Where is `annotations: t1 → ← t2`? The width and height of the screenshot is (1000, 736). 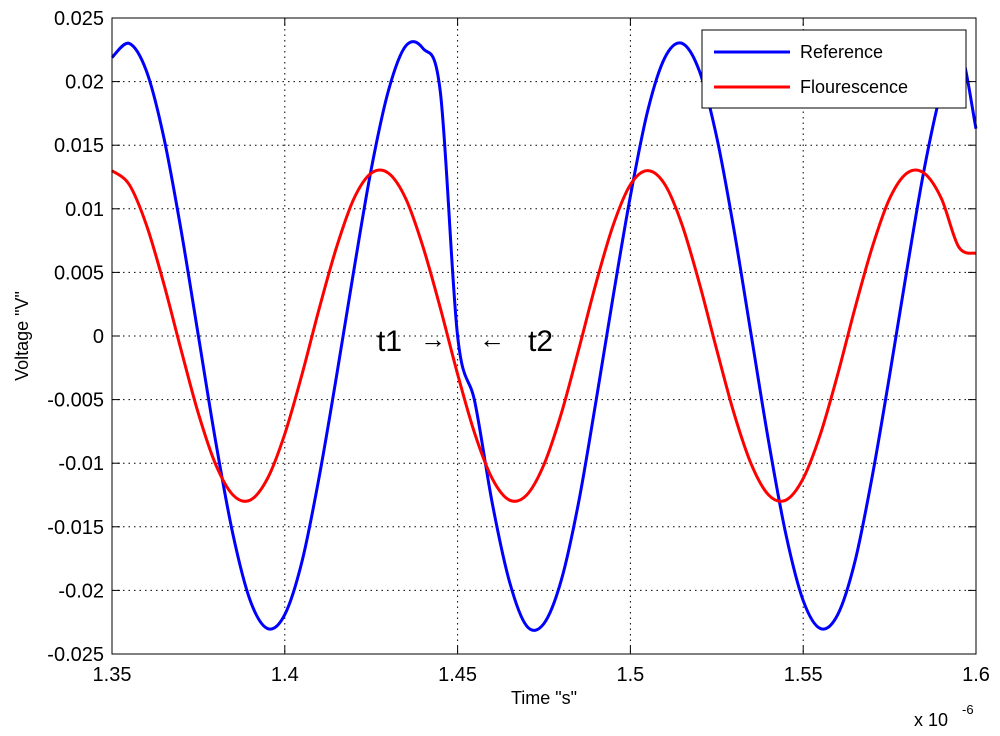
annotations: t1 → ← t2 is located at coordinates (465, 341).